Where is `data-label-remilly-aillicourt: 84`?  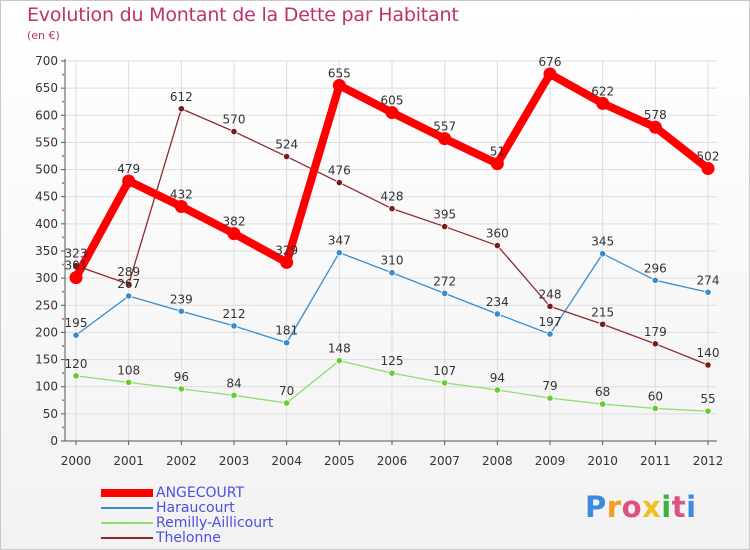 data-label-remilly-aillicourt: 84 is located at coordinates (233, 383).